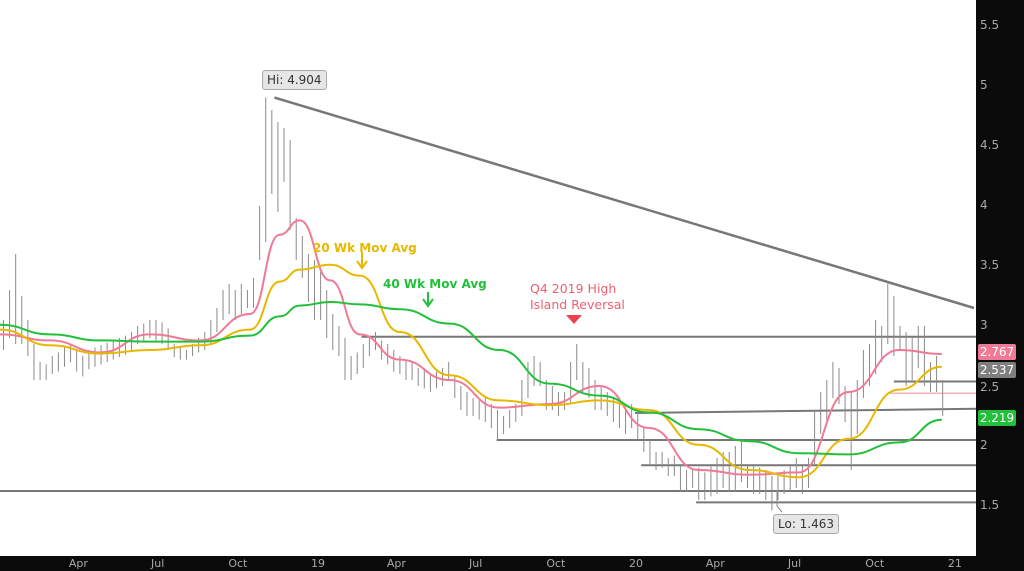 This screenshot has height=571, width=1024. What do you see at coordinates (806, 410) in the screenshot?
I see `horizontal-level-line` at bounding box center [806, 410].